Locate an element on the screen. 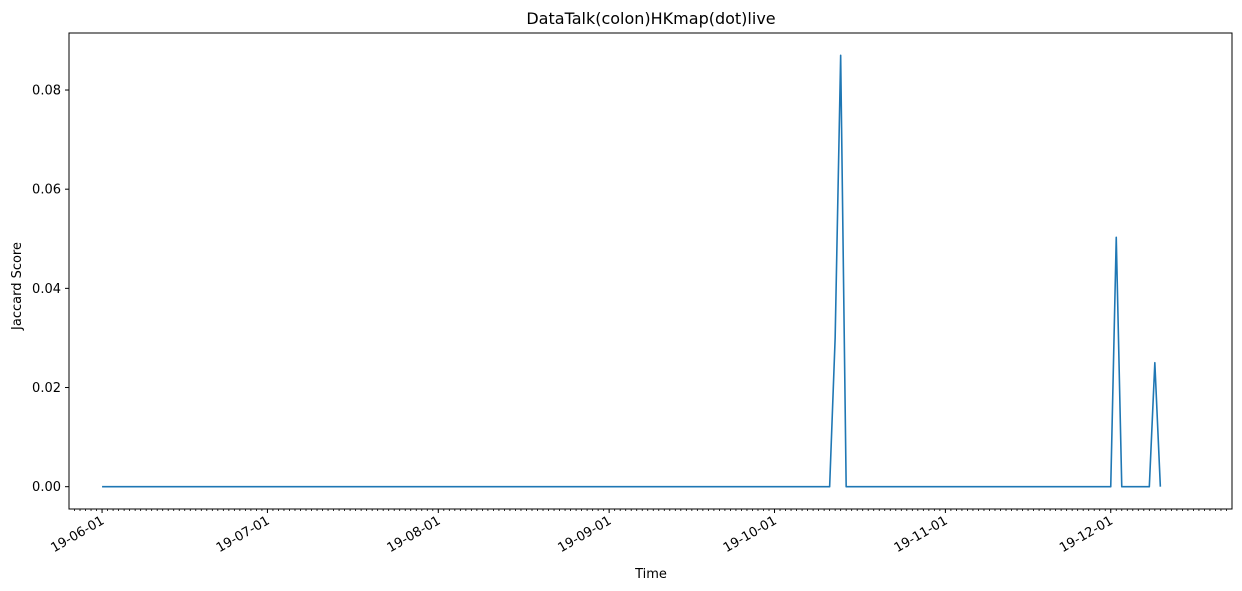 Image resolution: width=1242 pixels, height=591 pixels. chart-title: DataTalk(colon)HKmap(dot)live is located at coordinates (650, 18).